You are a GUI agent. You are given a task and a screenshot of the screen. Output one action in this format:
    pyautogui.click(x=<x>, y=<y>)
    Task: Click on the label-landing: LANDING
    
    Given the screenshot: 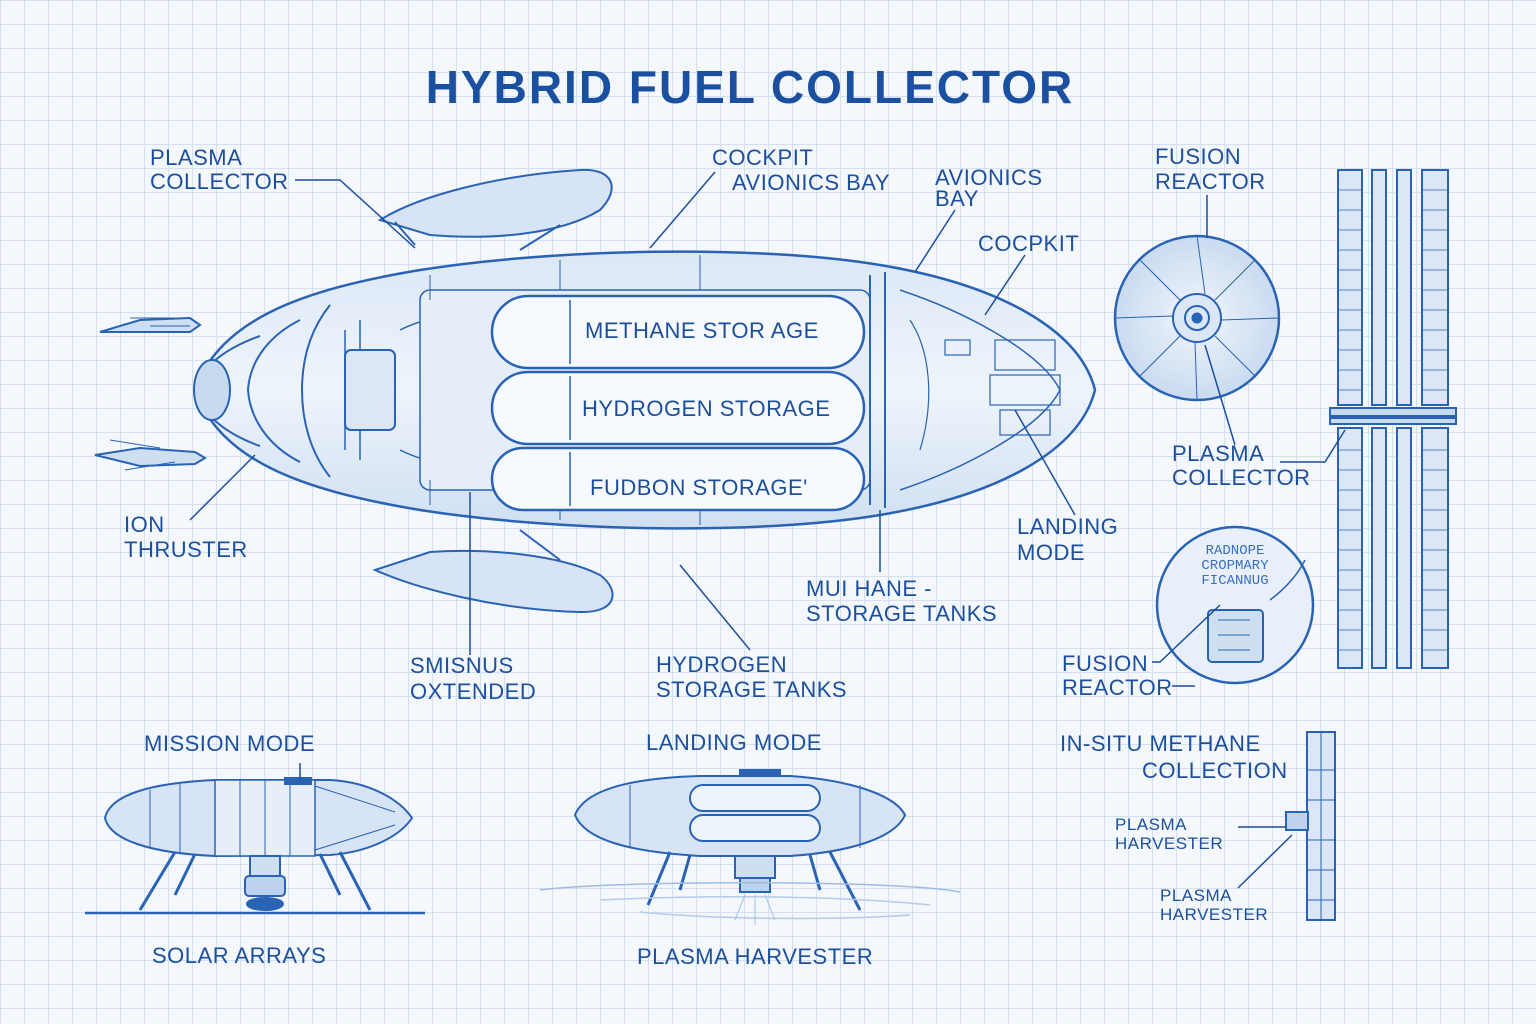 What is the action you would take?
    pyautogui.click(x=1068, y=526)
    